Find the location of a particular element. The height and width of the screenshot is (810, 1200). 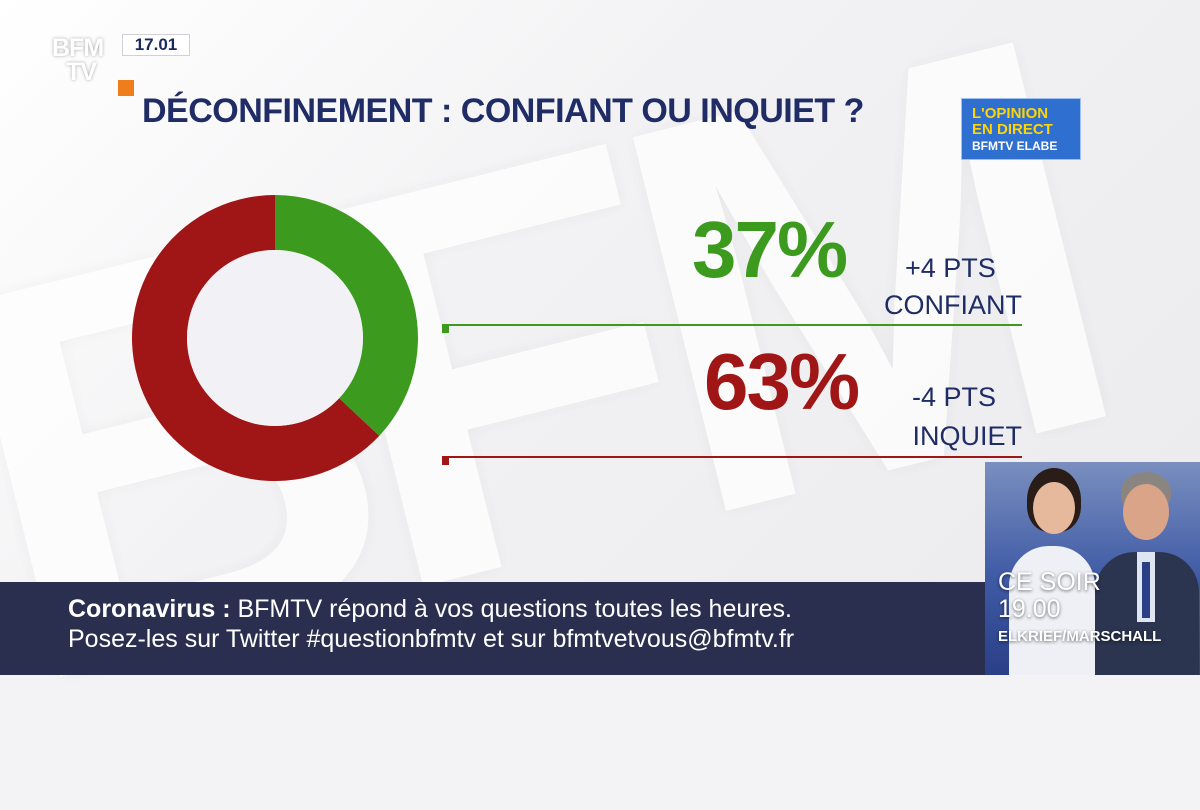

donut-slice-confiant is located at coordinates (347, 315).